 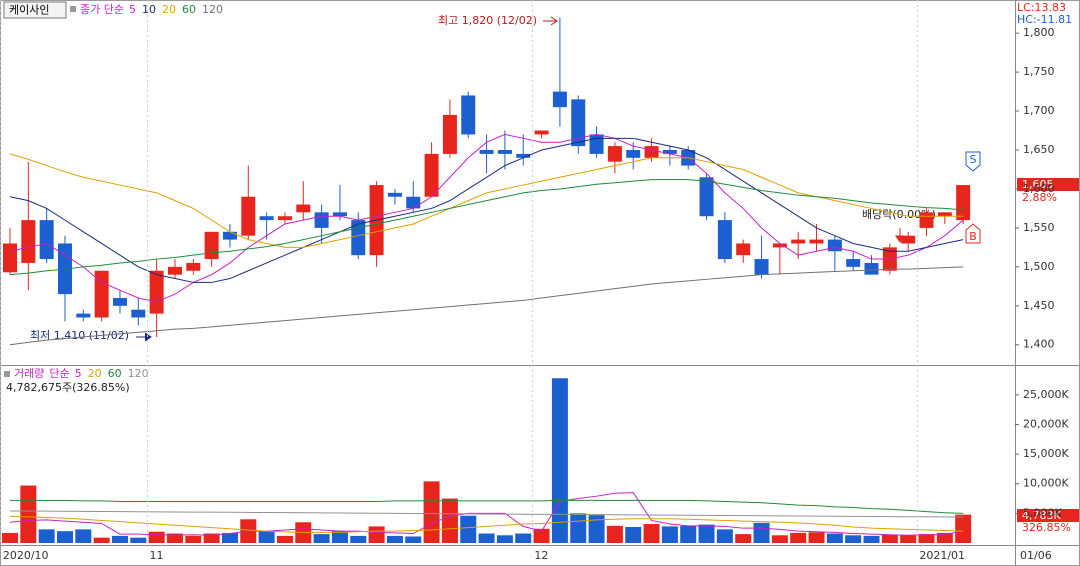 What do you see at coordinates (189, 9) in the screenshot?
I see `legend-entry: 60` at bounding box center [189, 9].